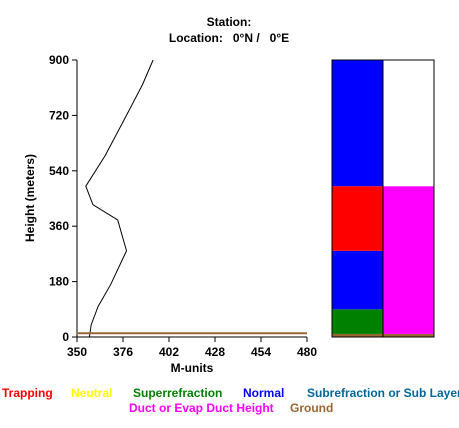  I want to click on duct-segment-trapping, so click(357, 218).